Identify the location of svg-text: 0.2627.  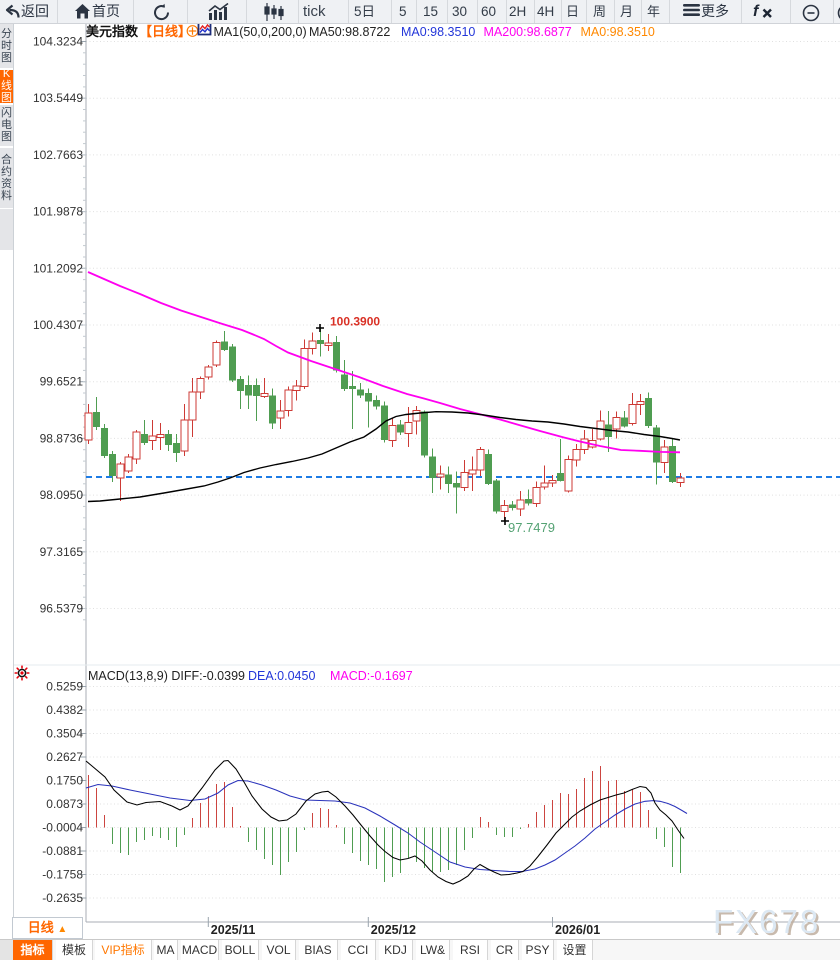
(64, 757).